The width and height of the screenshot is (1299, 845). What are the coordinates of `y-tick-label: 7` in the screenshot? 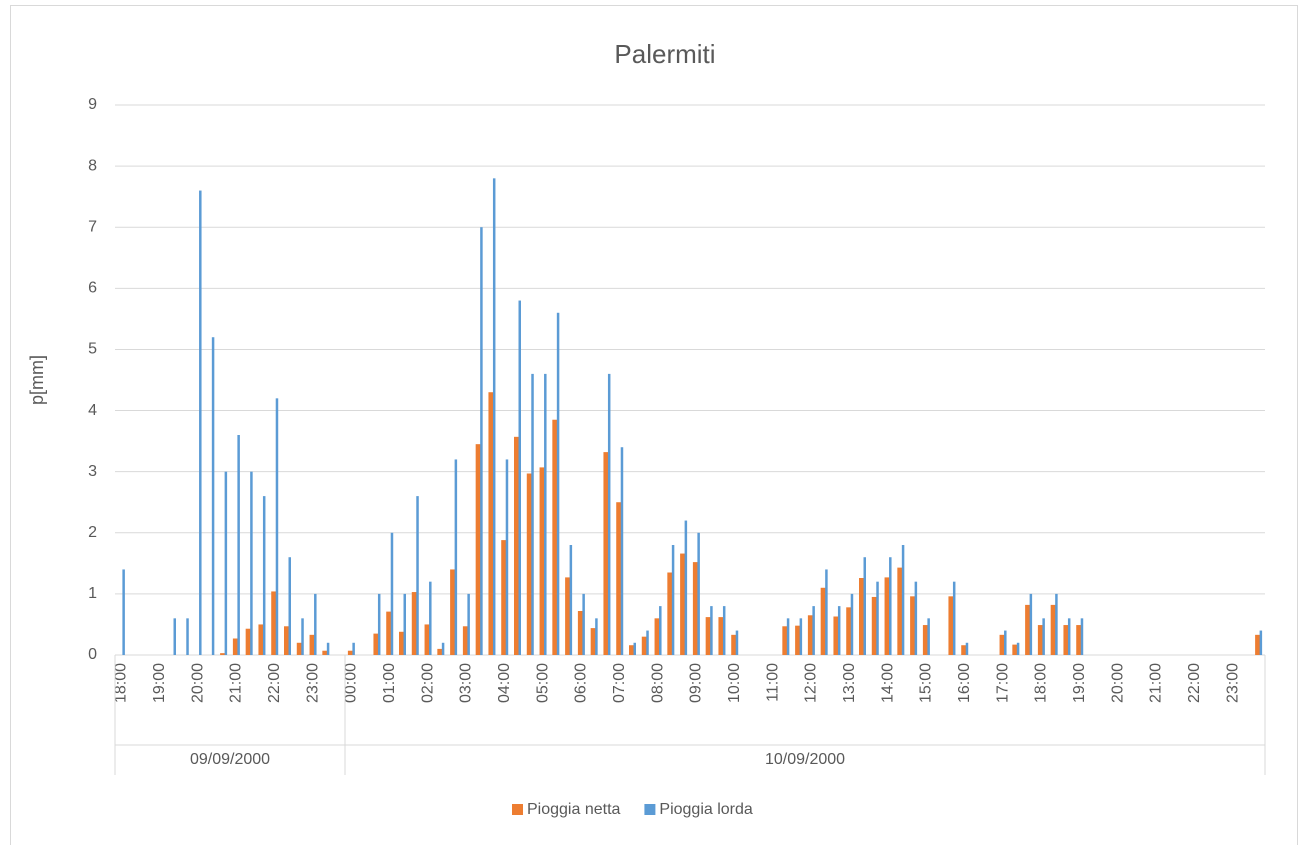 It's located at (92, 226).